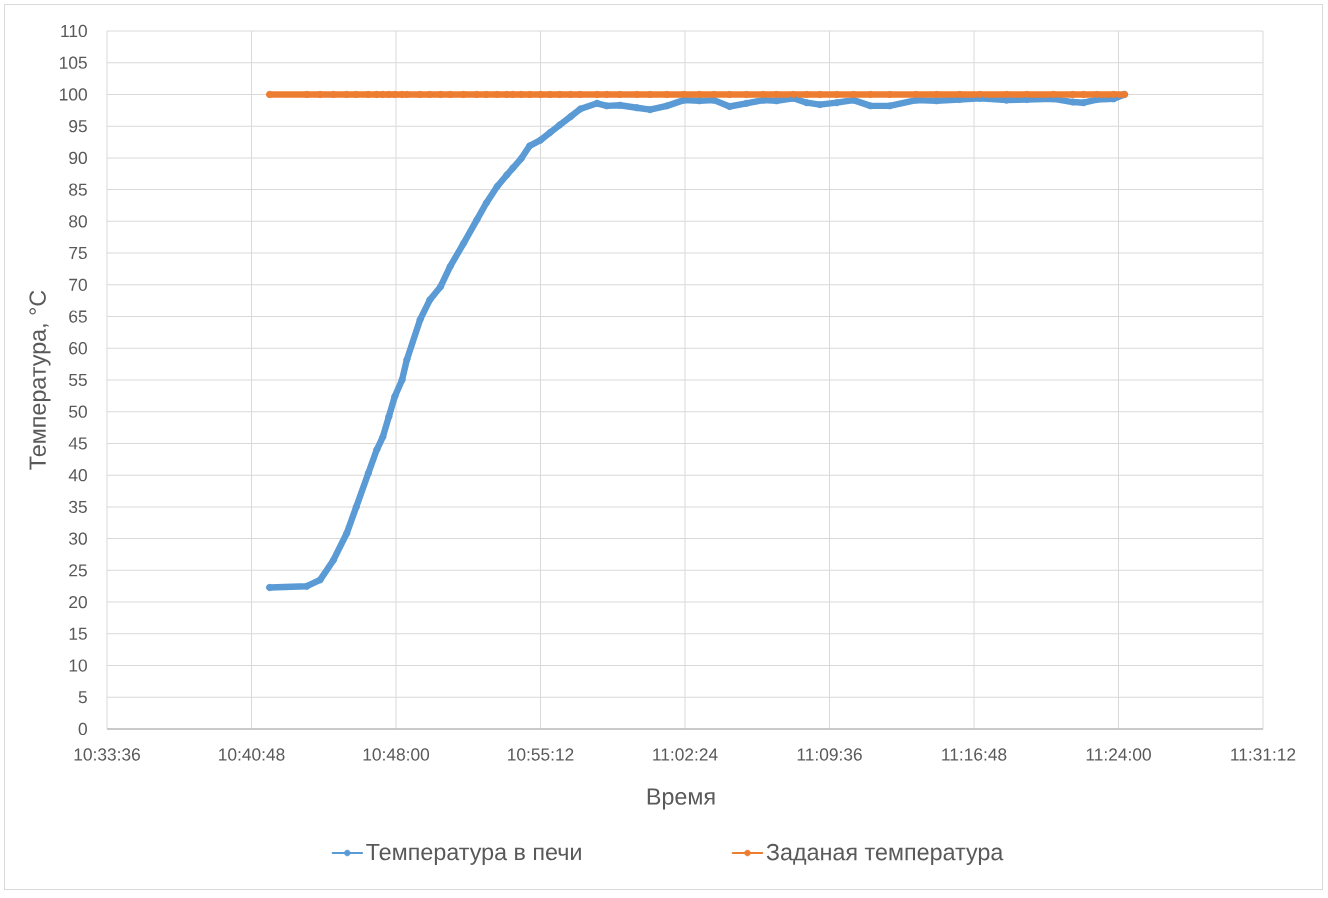 The image size is (1328, 898). I want to click on y-tick-label: 90, so click(78, 158).